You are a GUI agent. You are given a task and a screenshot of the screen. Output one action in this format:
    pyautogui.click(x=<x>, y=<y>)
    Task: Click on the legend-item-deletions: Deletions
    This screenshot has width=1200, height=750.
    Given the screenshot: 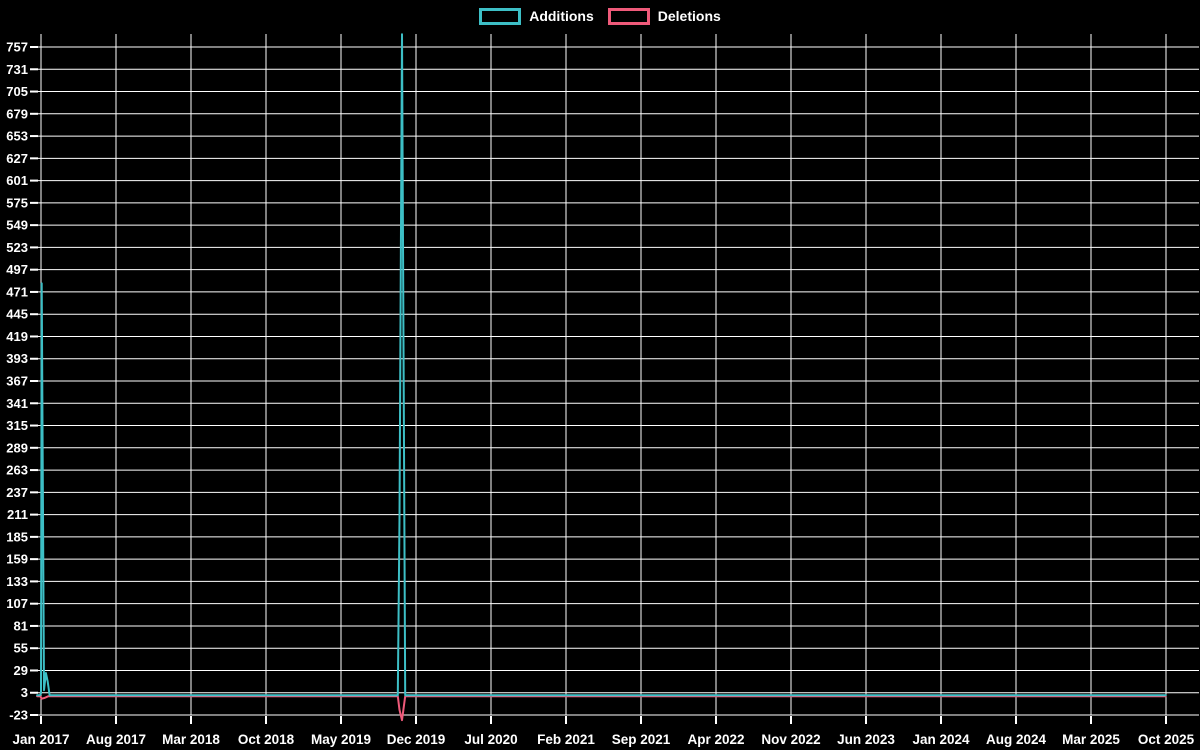 What is the action you would take?
    pyautogui.click(x=664, y=16)
    